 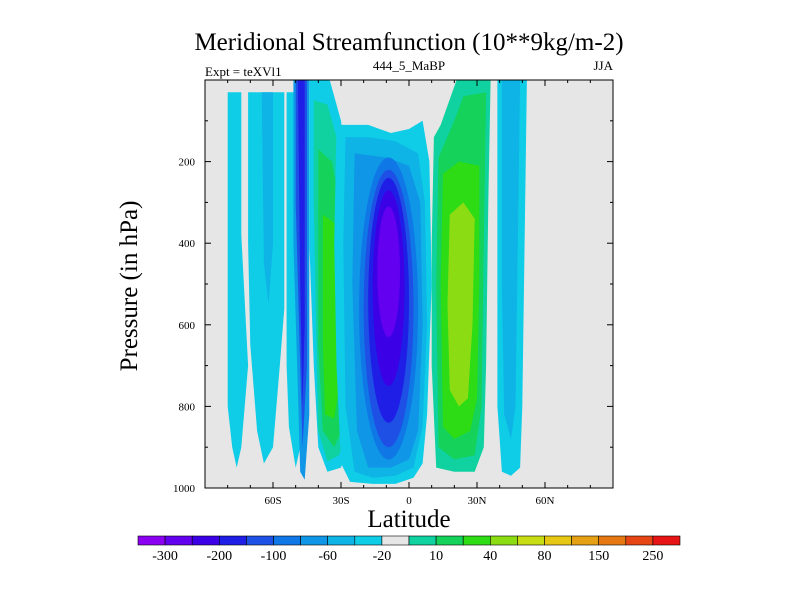 What do you see at coordinates (184, 489) in the screenshot?
I see `y-tick-label: 1000` at bounding box center [184, 489].